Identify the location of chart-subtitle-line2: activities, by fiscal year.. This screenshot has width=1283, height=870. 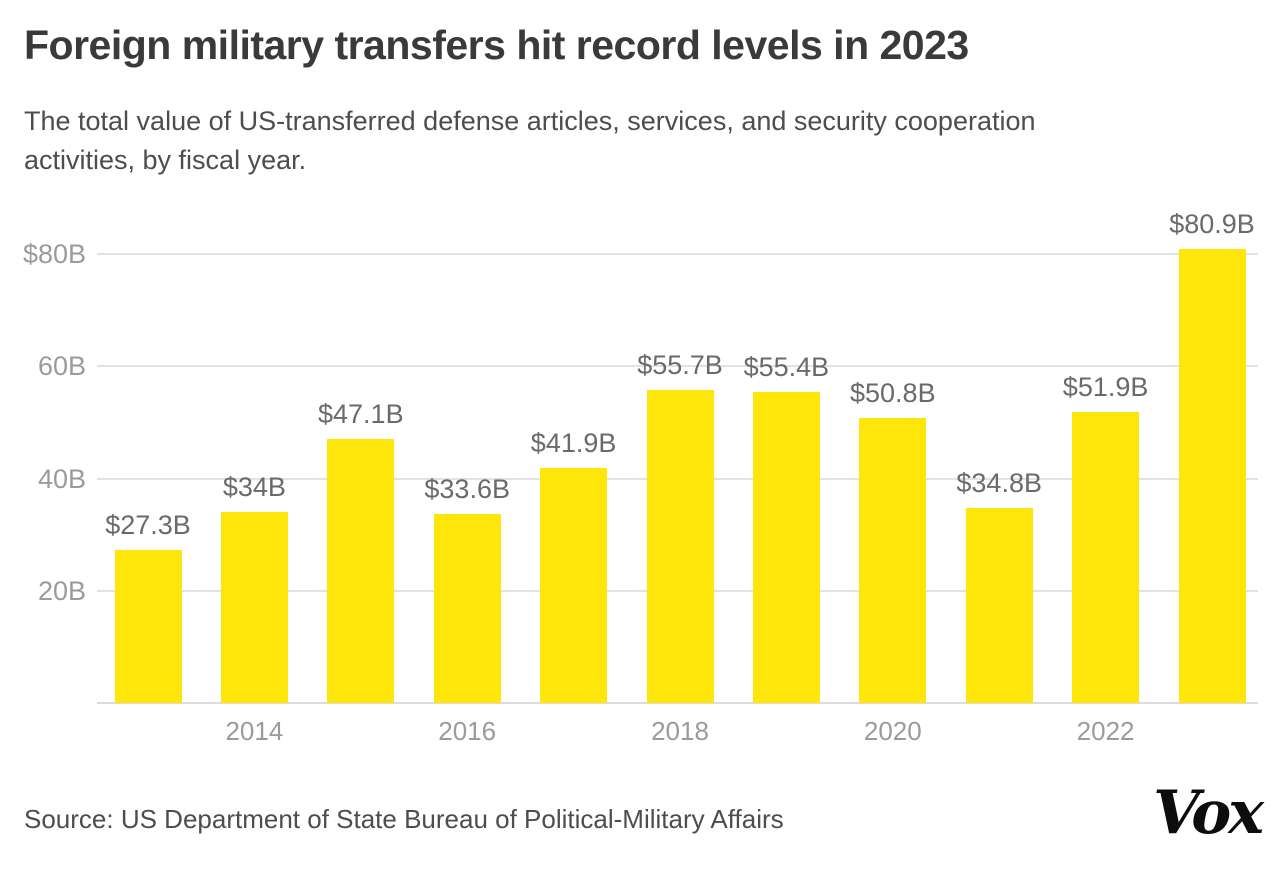
(165, 160).